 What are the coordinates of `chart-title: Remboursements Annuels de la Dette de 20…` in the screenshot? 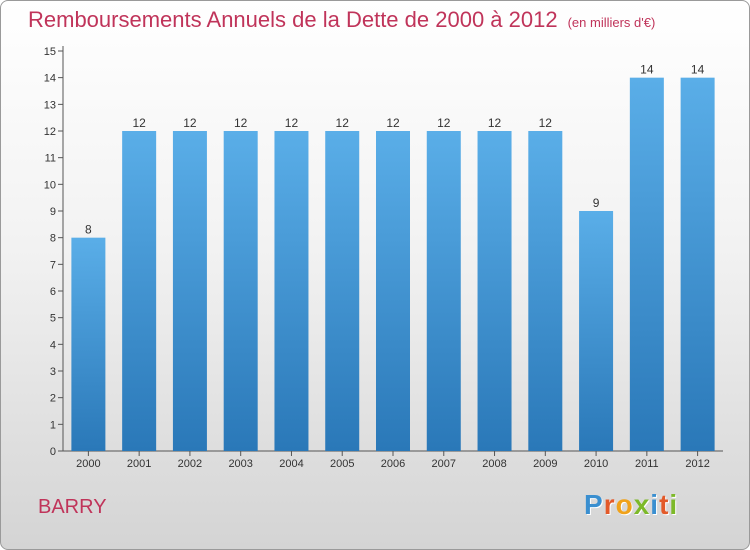 It's located at (341, 20).